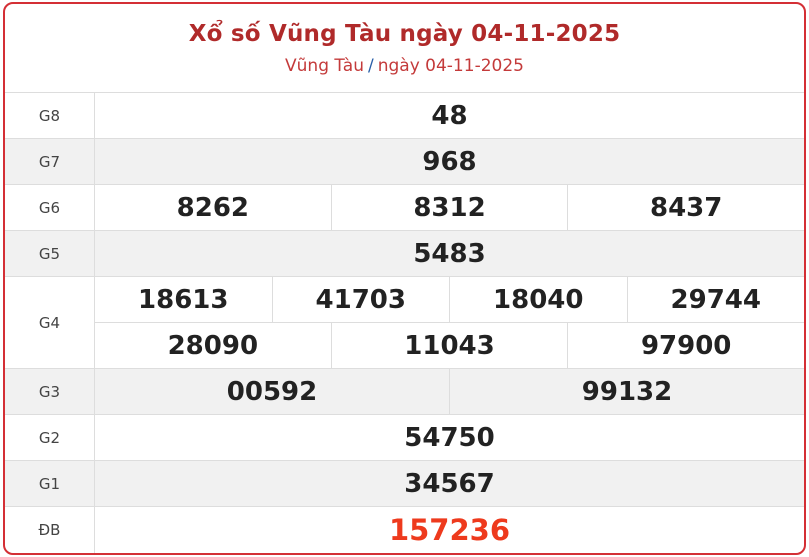 Image resolution: width=809 pixels, height=557 pixels. Describe the element at coordinates (449, 530) in the screenshot. I see `special-prize-number: 157236` at that location.